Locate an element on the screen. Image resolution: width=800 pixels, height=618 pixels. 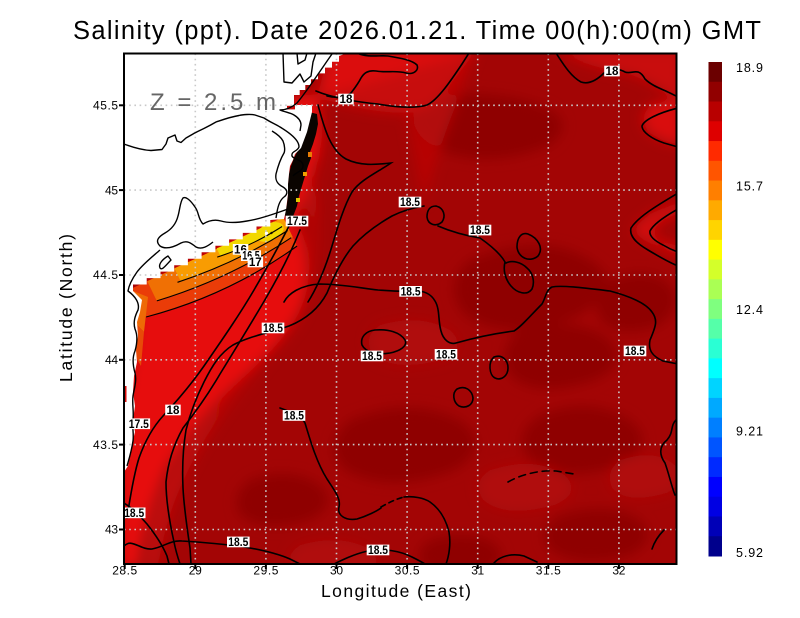
svg-text: Z = 2.5 m is located at coordinates (213, 102).